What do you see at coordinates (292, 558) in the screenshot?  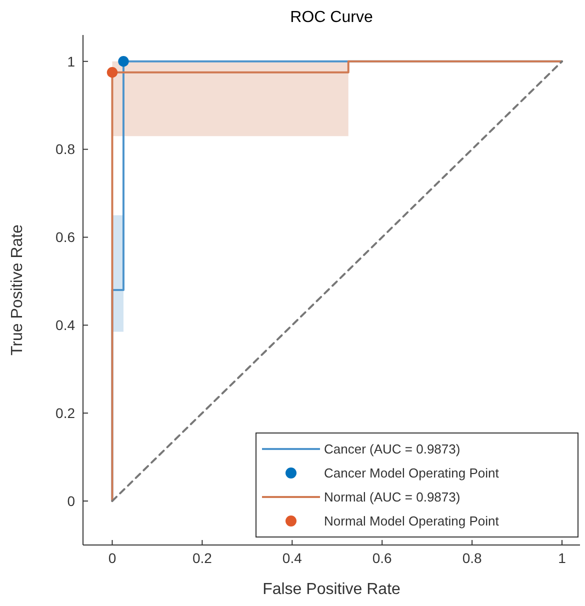 I see `x-tick-label: 0.4` at bounding box center [292, 558].